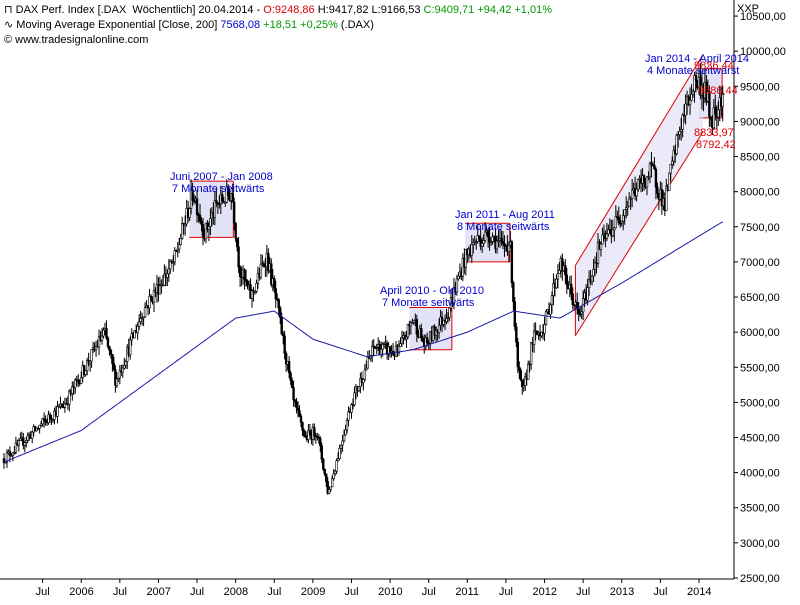  What do you see at coordinates (760, 158) in the screenshot?
I see `y-tick-label: 8500,00` at bounding box center [760, 158].